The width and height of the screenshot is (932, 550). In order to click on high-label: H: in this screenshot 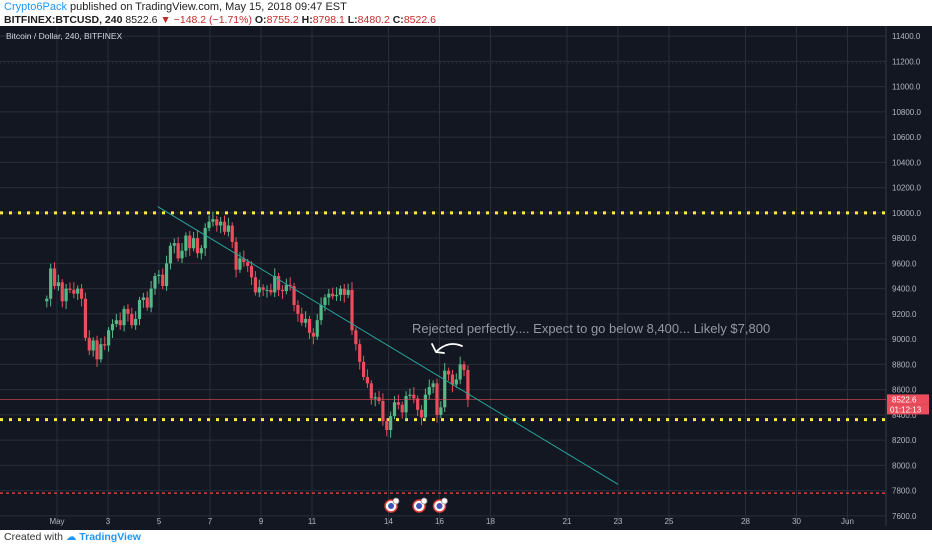, I will do `click(307, 20)`.